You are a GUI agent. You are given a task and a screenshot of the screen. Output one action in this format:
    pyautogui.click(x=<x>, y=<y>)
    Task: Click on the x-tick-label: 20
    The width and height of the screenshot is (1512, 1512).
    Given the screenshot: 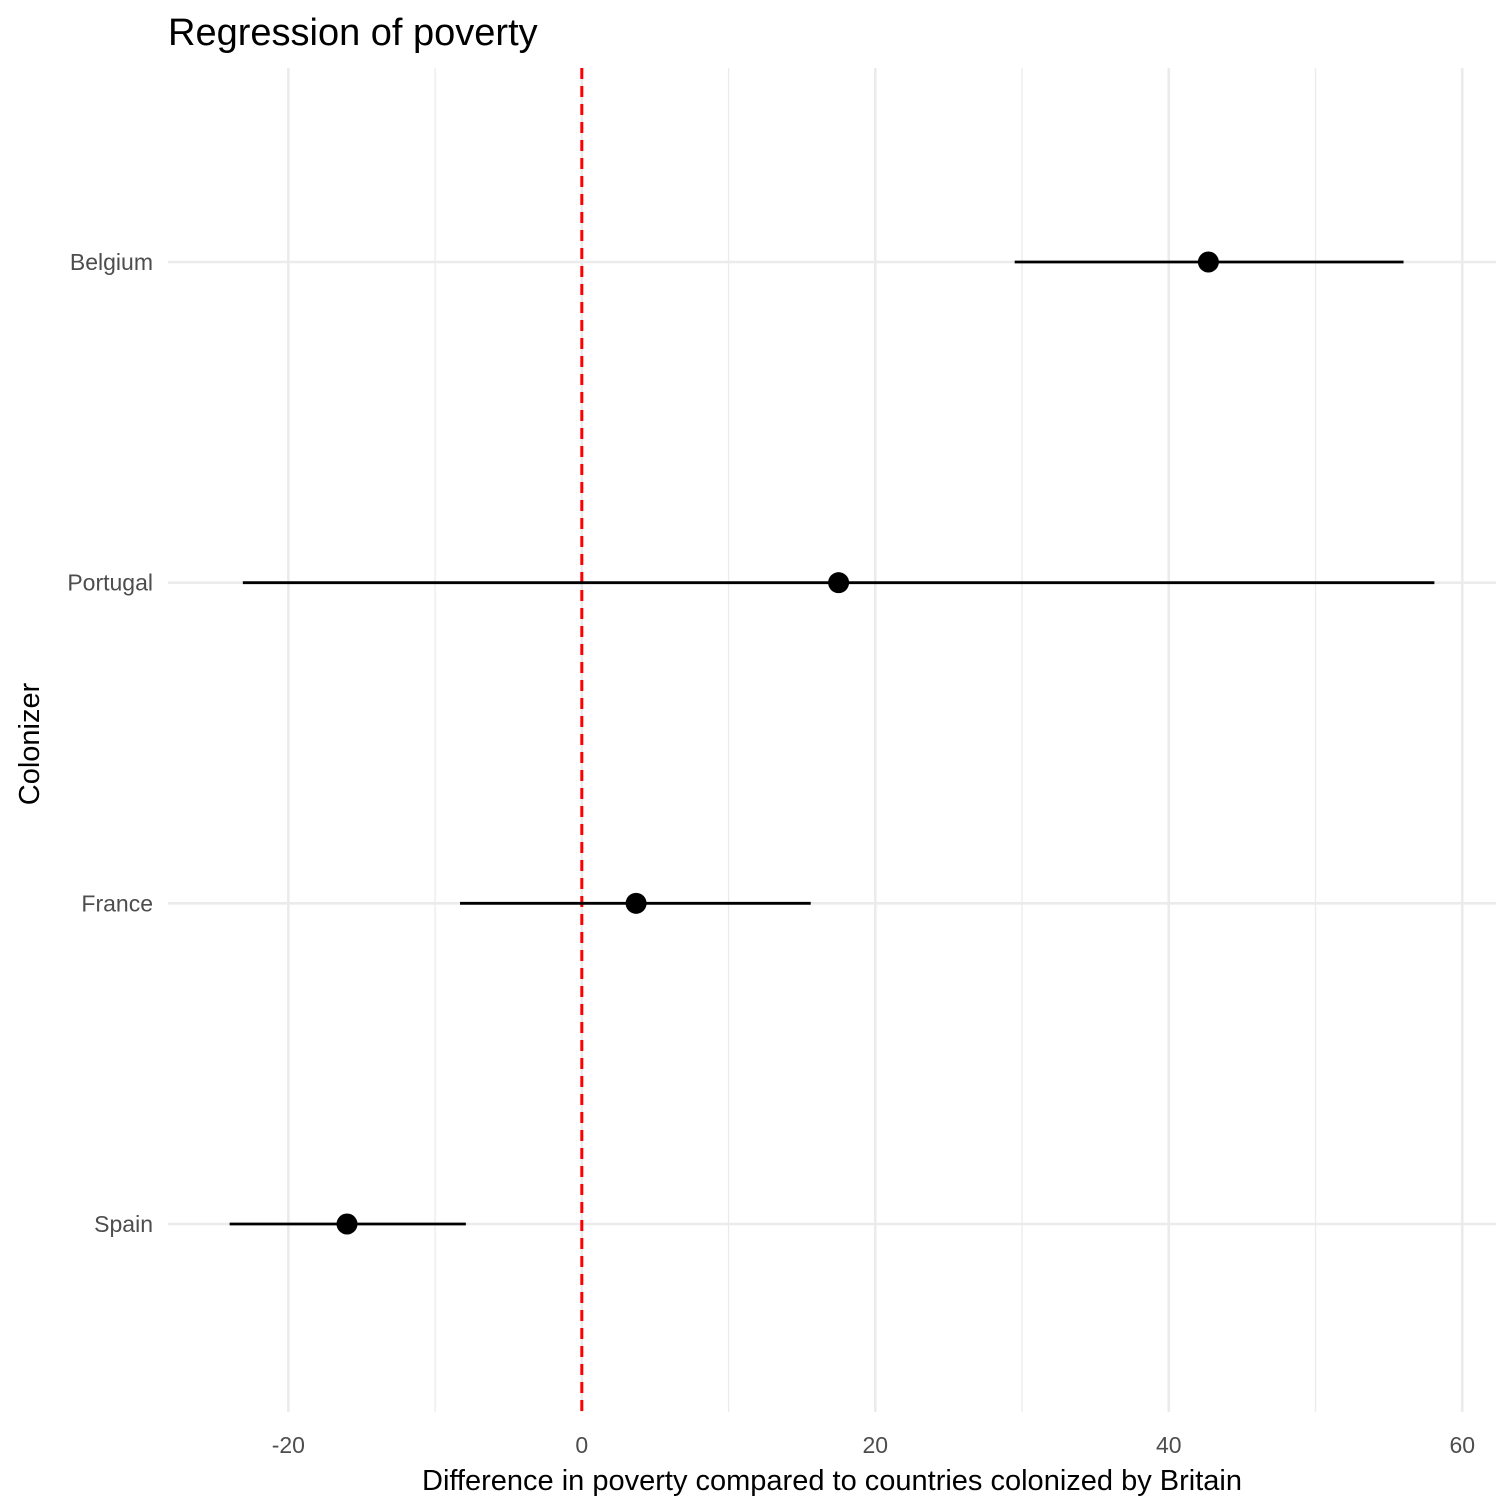 What is the action you would take?
    pyautogui.click(x=875, y=1445)
    